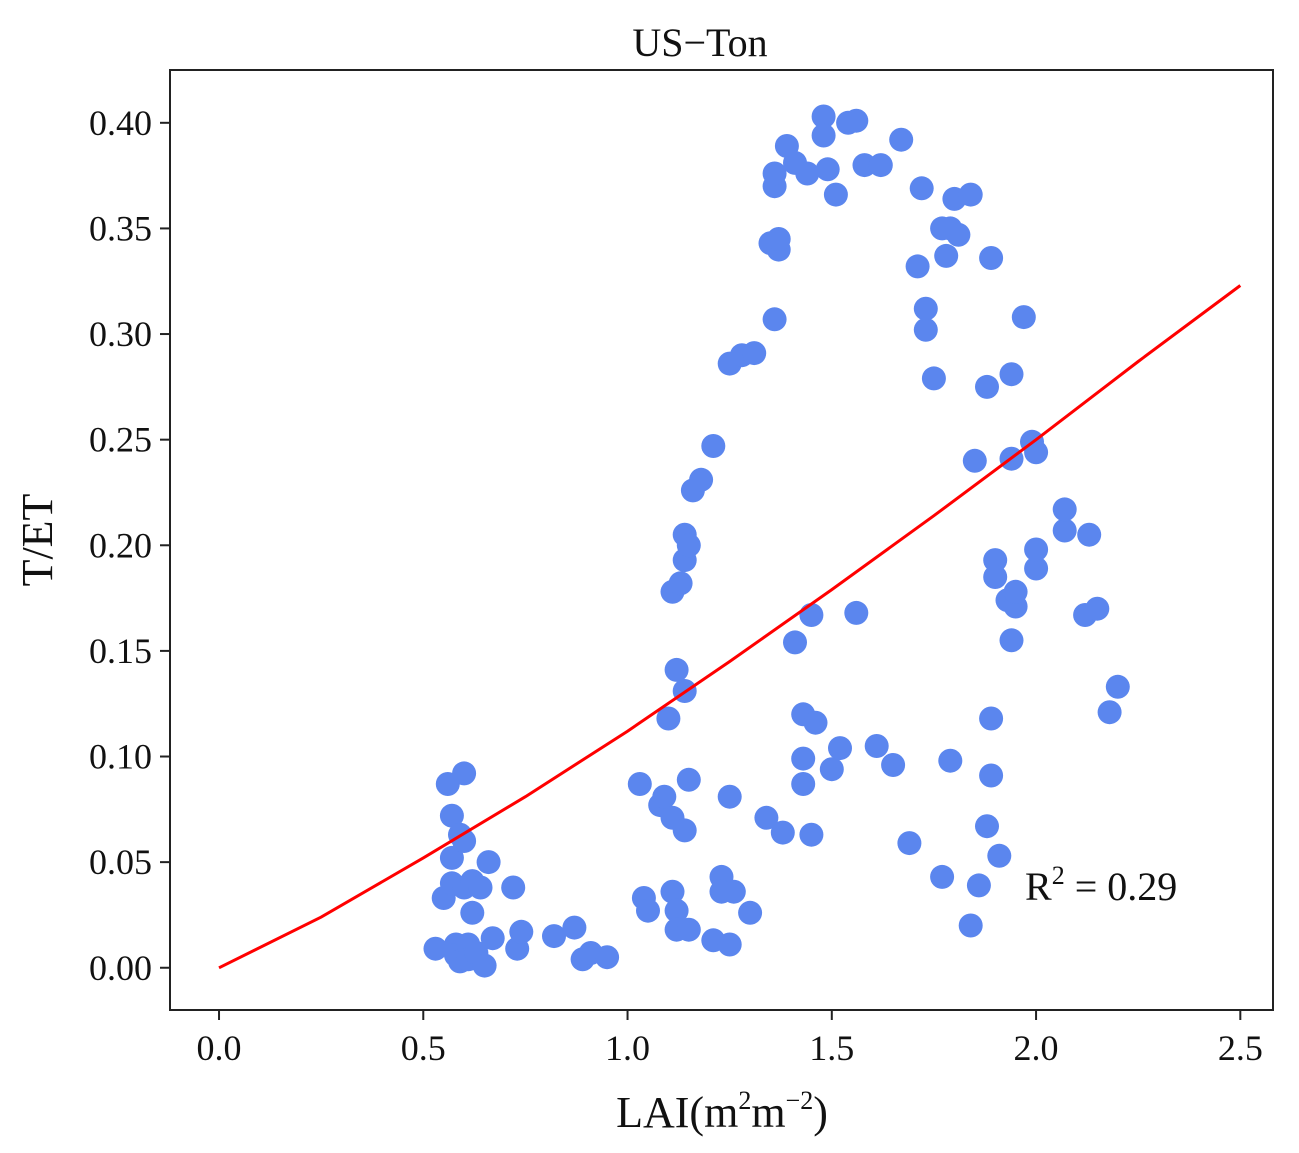 The image size is (1299, 1153). I want to click on y-tick-label: 0.30, so click(120, 334).